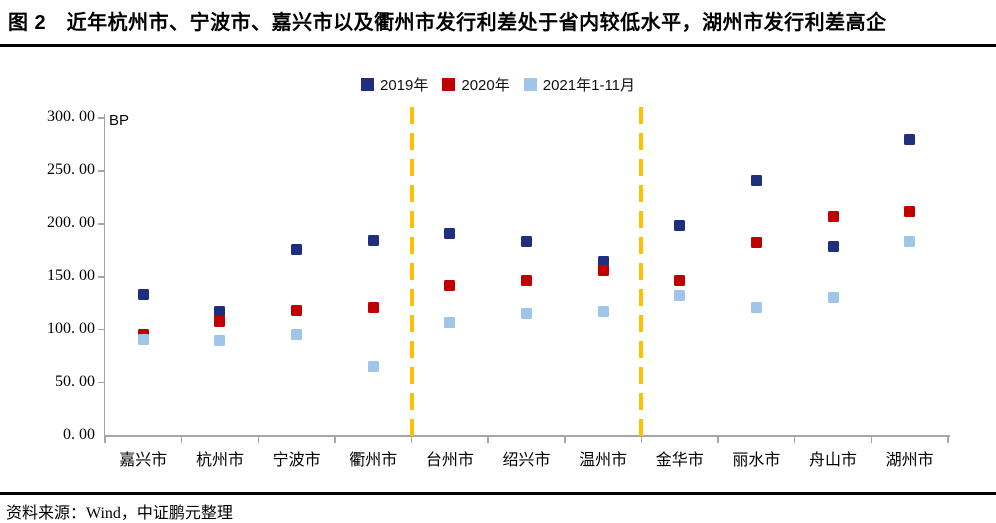  I want to click on legend-item: 2019年, so click(394, 84).